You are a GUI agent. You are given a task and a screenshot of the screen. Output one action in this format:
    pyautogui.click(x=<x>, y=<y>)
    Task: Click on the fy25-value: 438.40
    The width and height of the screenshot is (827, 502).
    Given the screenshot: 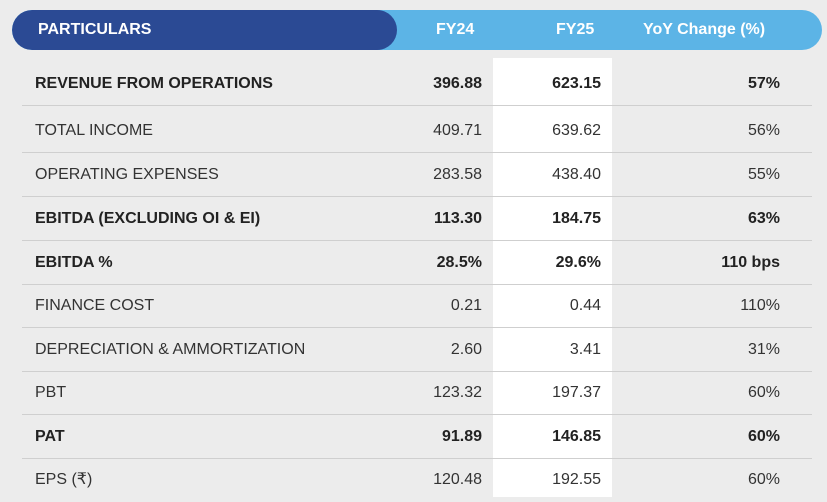 What is the action you would take?
    pyautogui.click(x=576, y=174)
    